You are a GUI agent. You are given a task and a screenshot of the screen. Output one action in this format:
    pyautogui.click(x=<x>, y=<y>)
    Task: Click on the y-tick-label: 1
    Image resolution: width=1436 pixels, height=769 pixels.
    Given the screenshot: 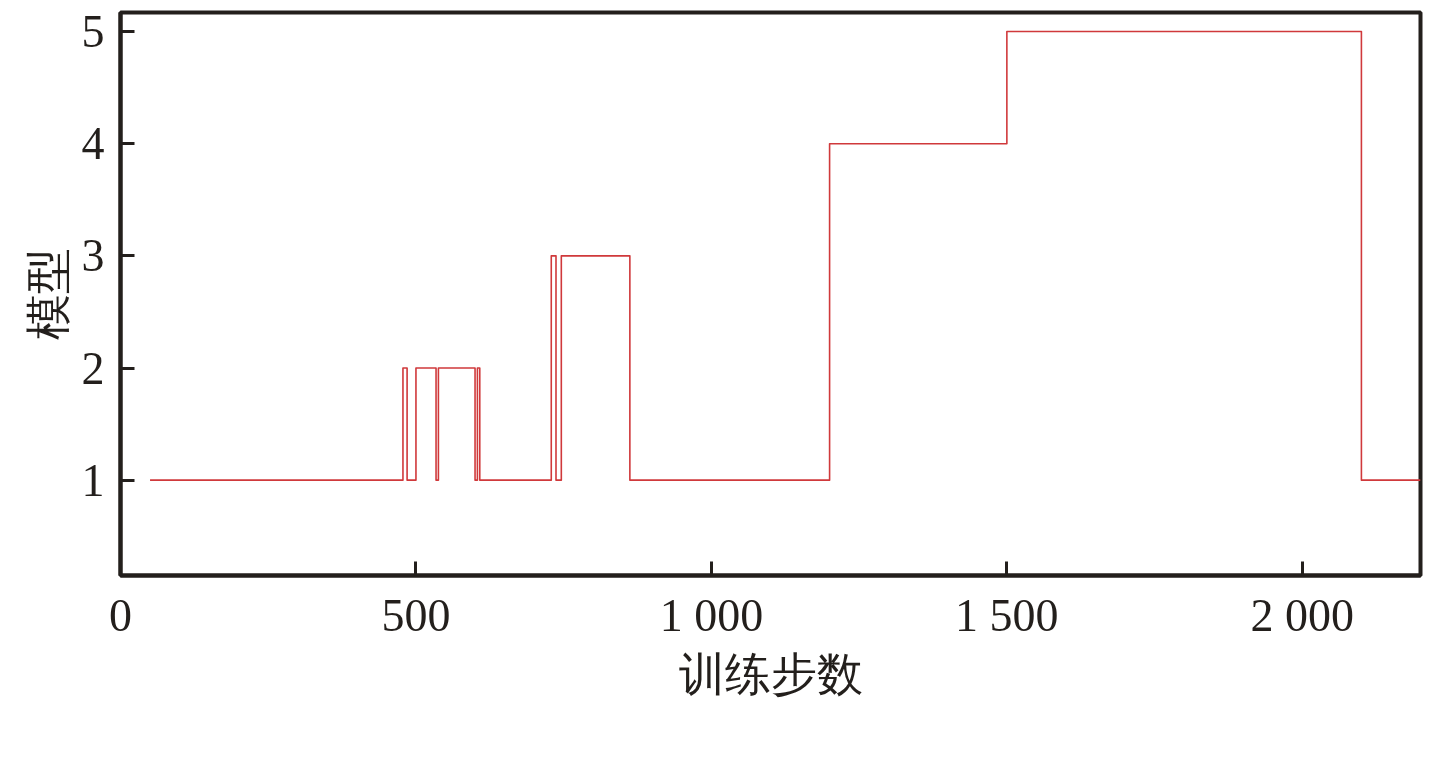 What is the action you would take?
    pyautogui.click(x=93, y=480)
    